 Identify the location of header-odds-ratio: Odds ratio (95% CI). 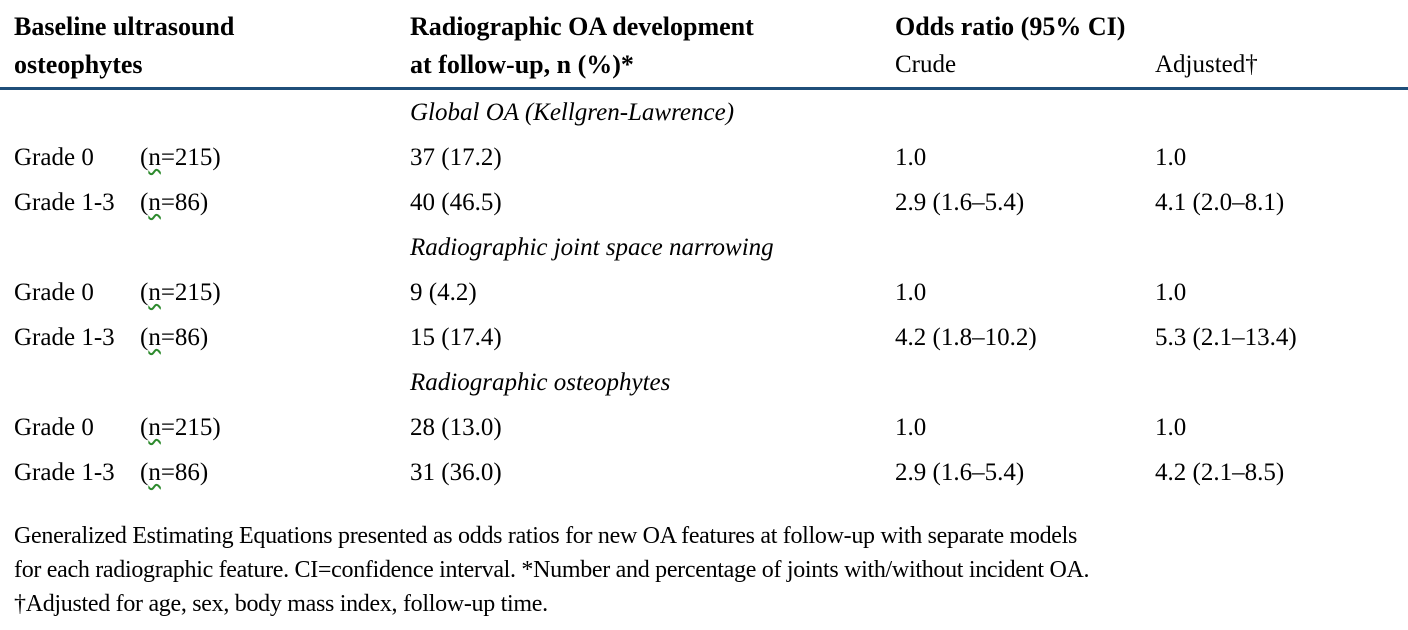
(1010, 26).